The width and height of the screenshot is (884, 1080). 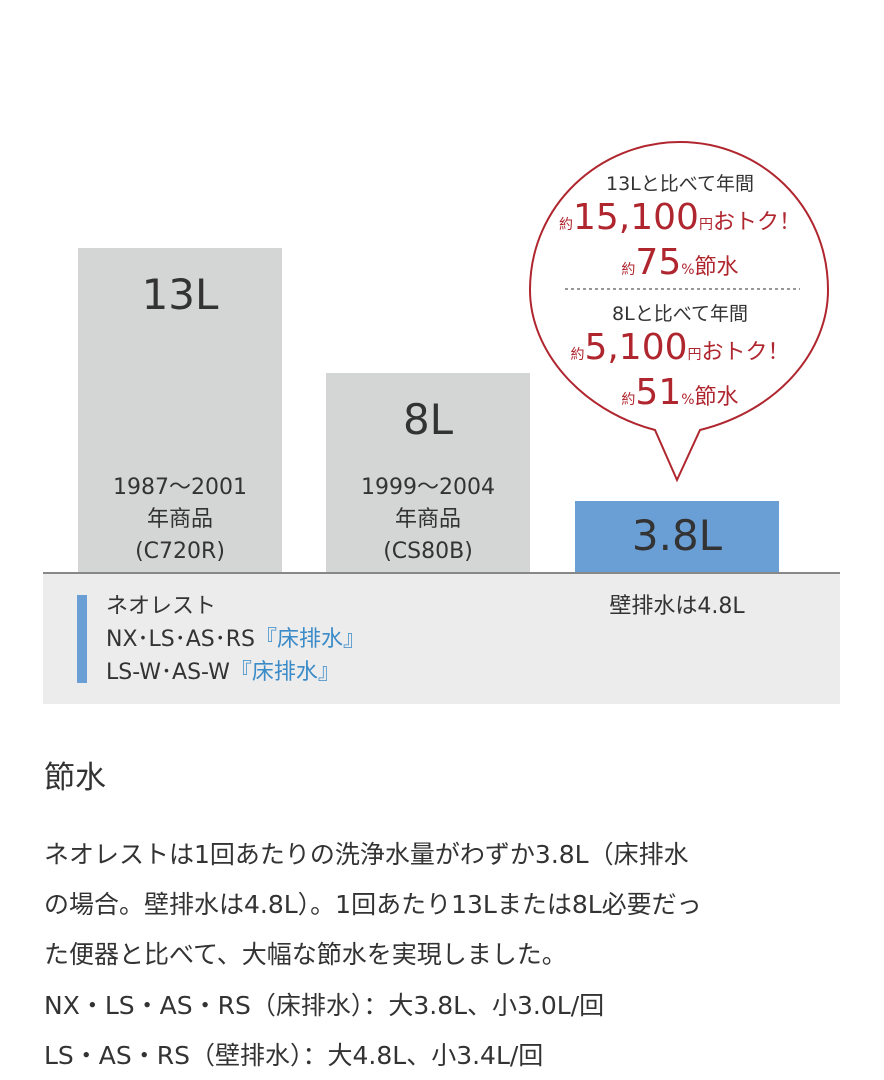 I want to click on legend: ネオレスト NX･LS･AS･RS『床排水』 LS-W･AS-W『床排水』, so click(x=235, y=639).